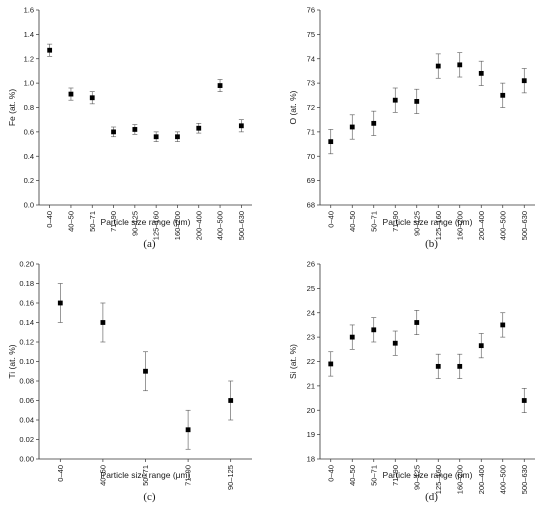  I want to click on y-tick-label: 21, so click(311, 385).